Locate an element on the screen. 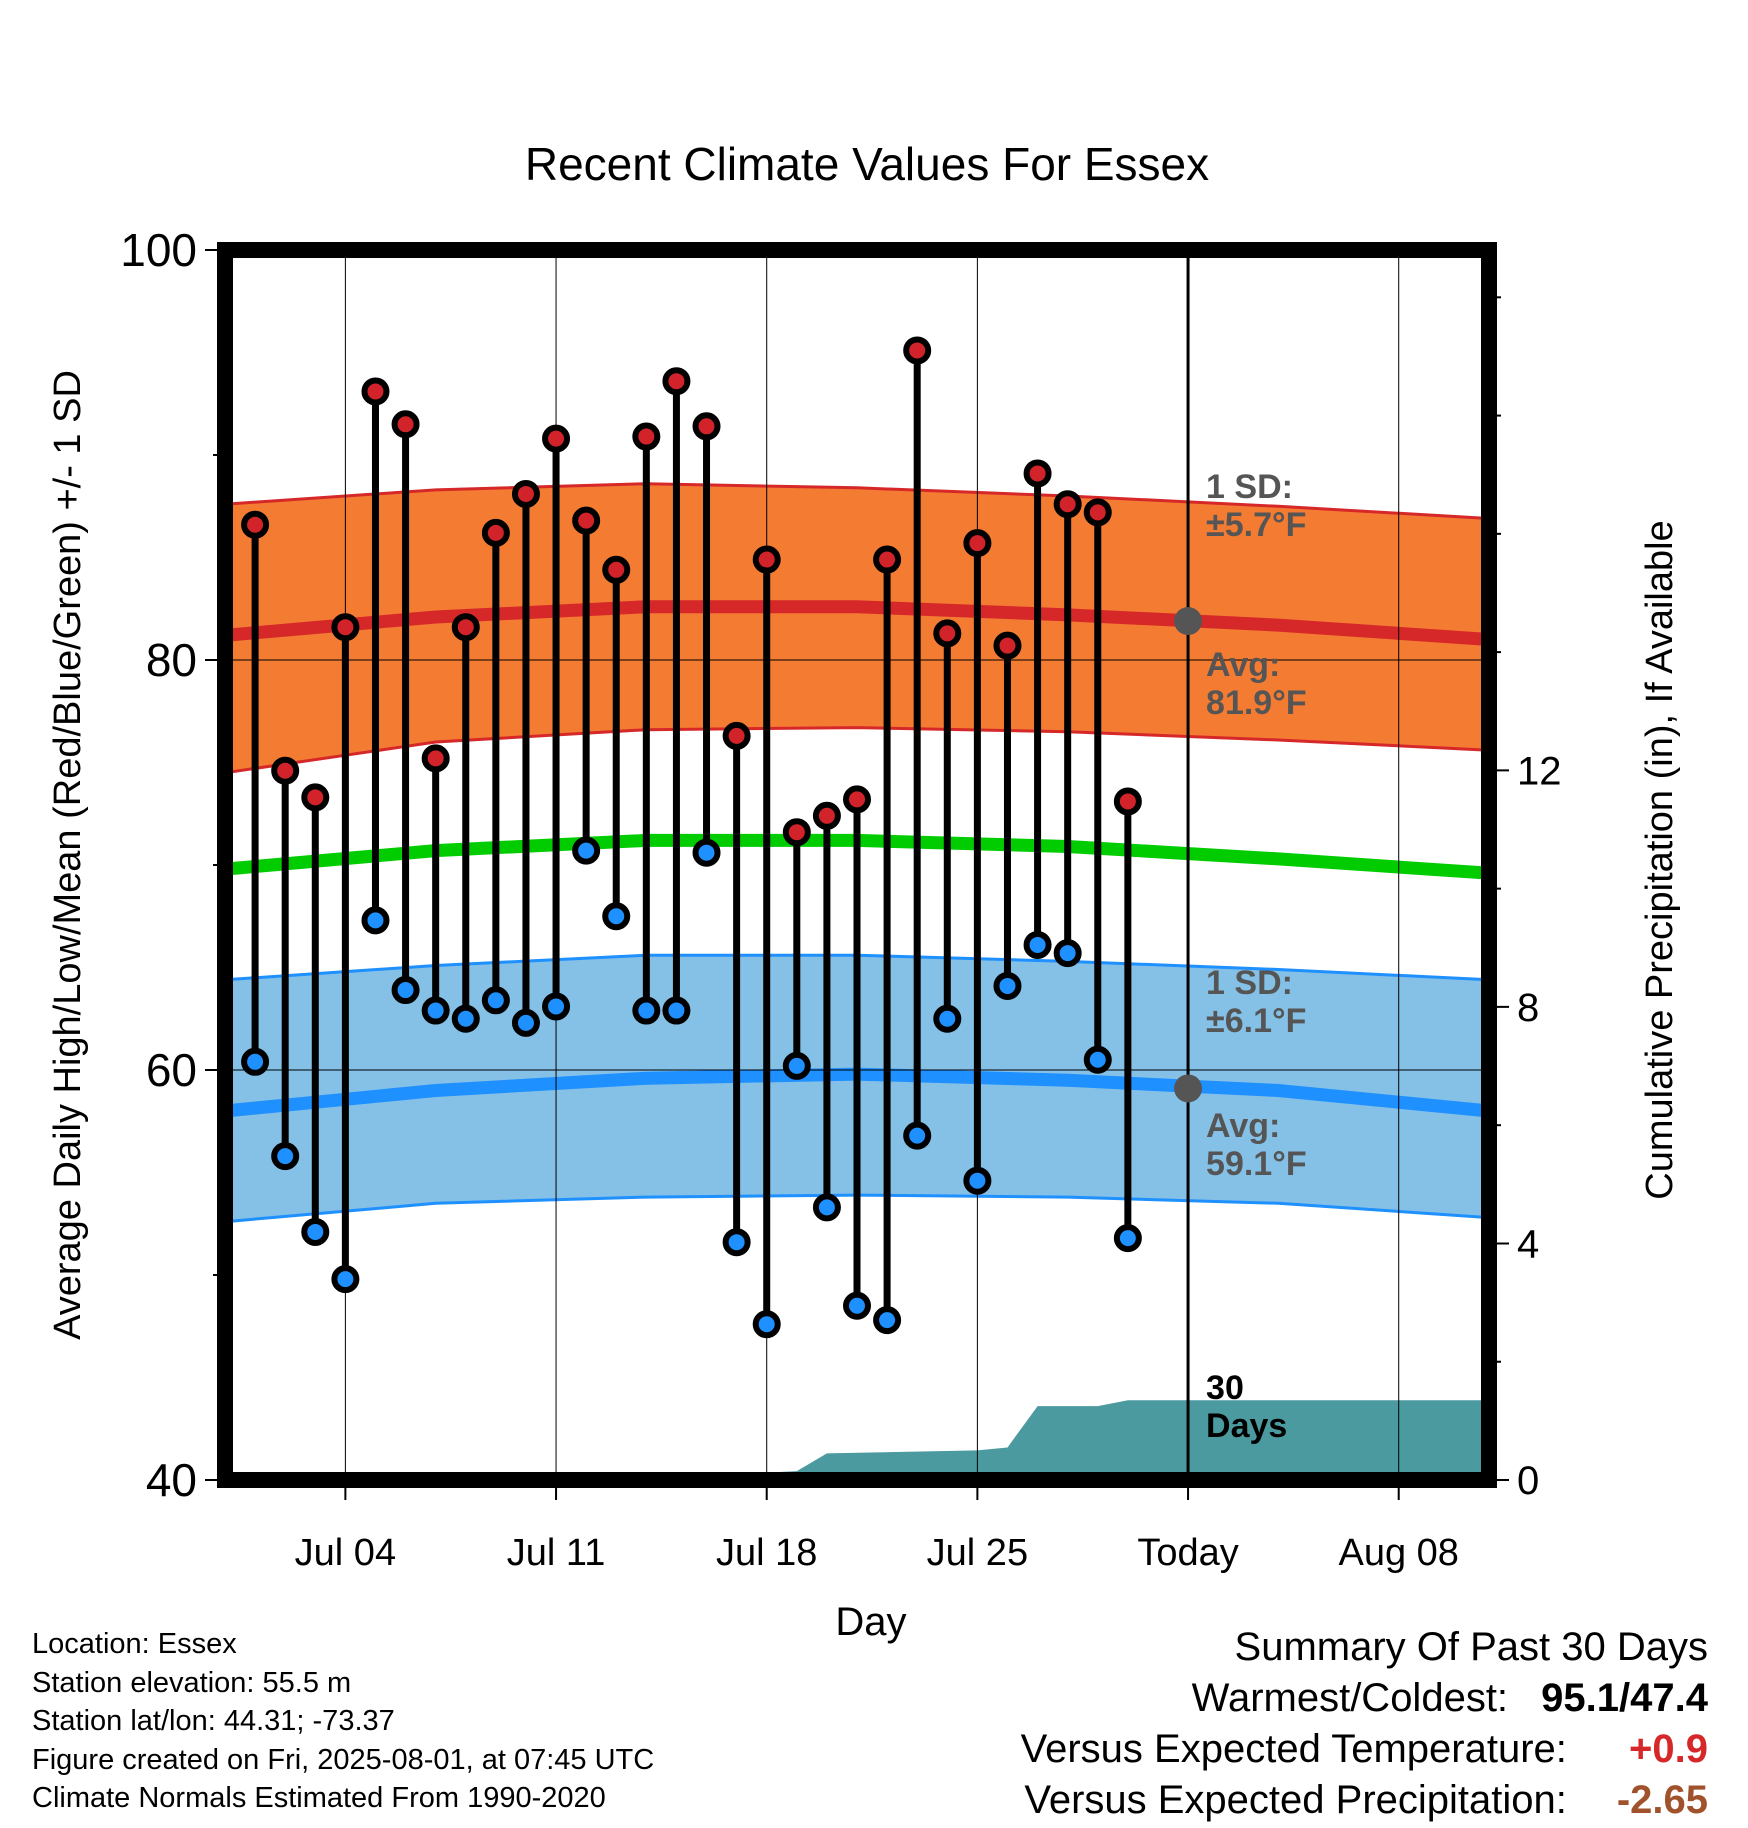 Image resolution: width=1748 pixels, height=1828 pixels. x-tick-label: Aug 08 is located at coordinates (1398, 1553).